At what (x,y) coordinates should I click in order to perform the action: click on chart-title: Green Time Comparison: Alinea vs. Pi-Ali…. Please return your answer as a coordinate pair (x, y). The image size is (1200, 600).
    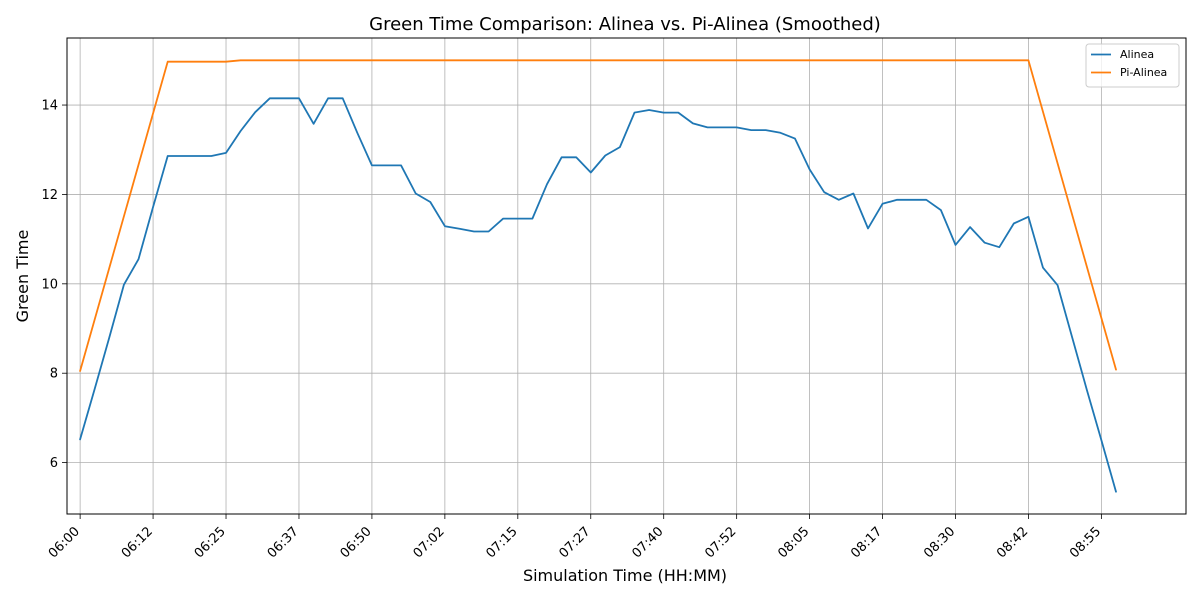
    Looking at the image, I should click on (625, 24).